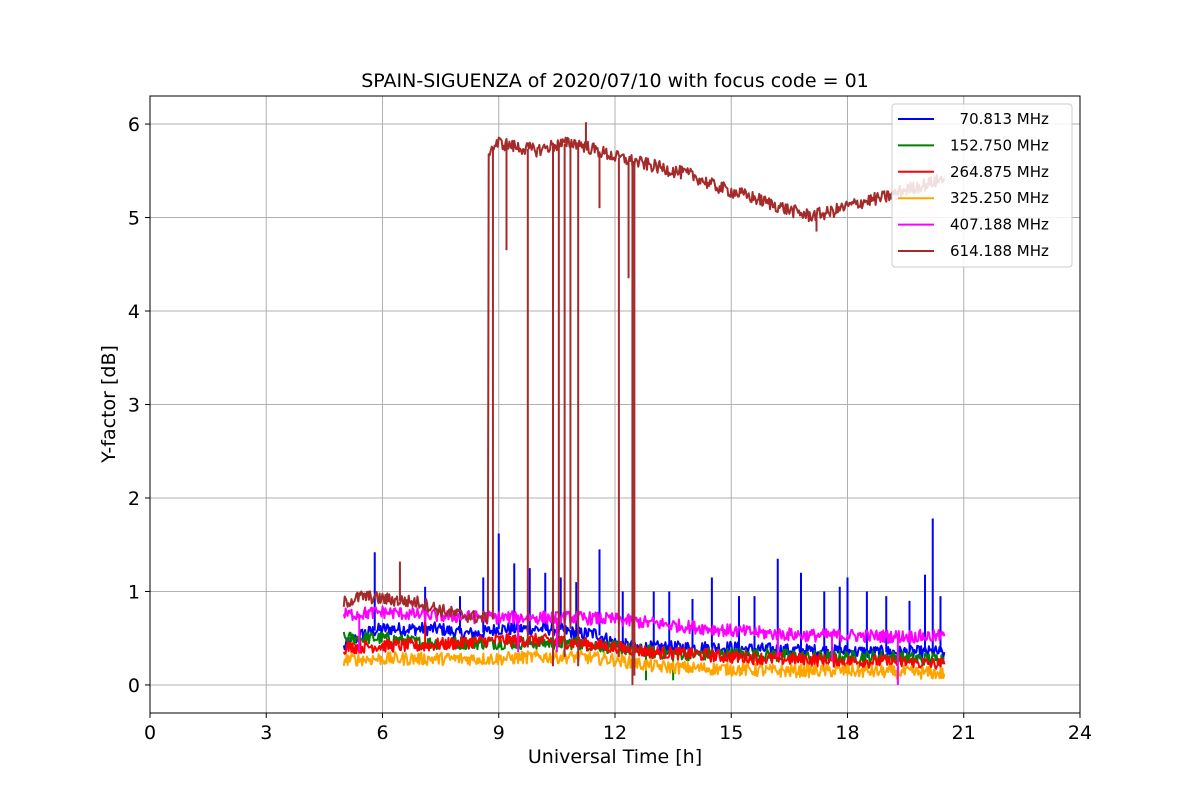 Image resolution: width=1200 pixels, height=800 pixels. What do you see at coordinates (999, 198) in the screenshot?
I see `legend-label: 325.250 MHz` at bounding box center [999, 198].